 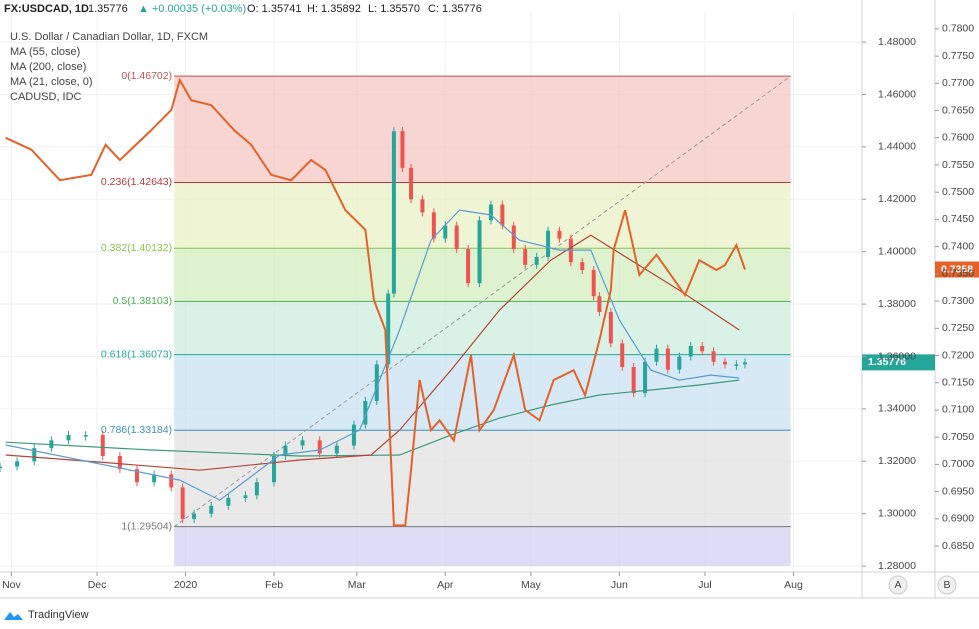 What do you see at coordinates (897, 42) in the screenshot?
I see `y-tick-label: 1.48000` at bounding box center [897, 42].